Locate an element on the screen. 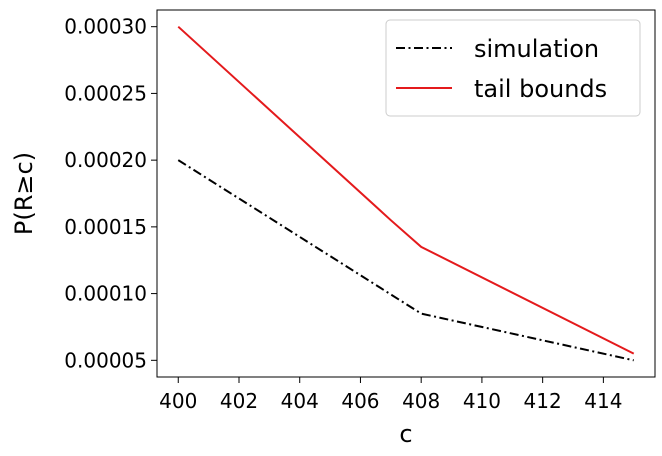  legend-box is located at coordinates (513, 68).